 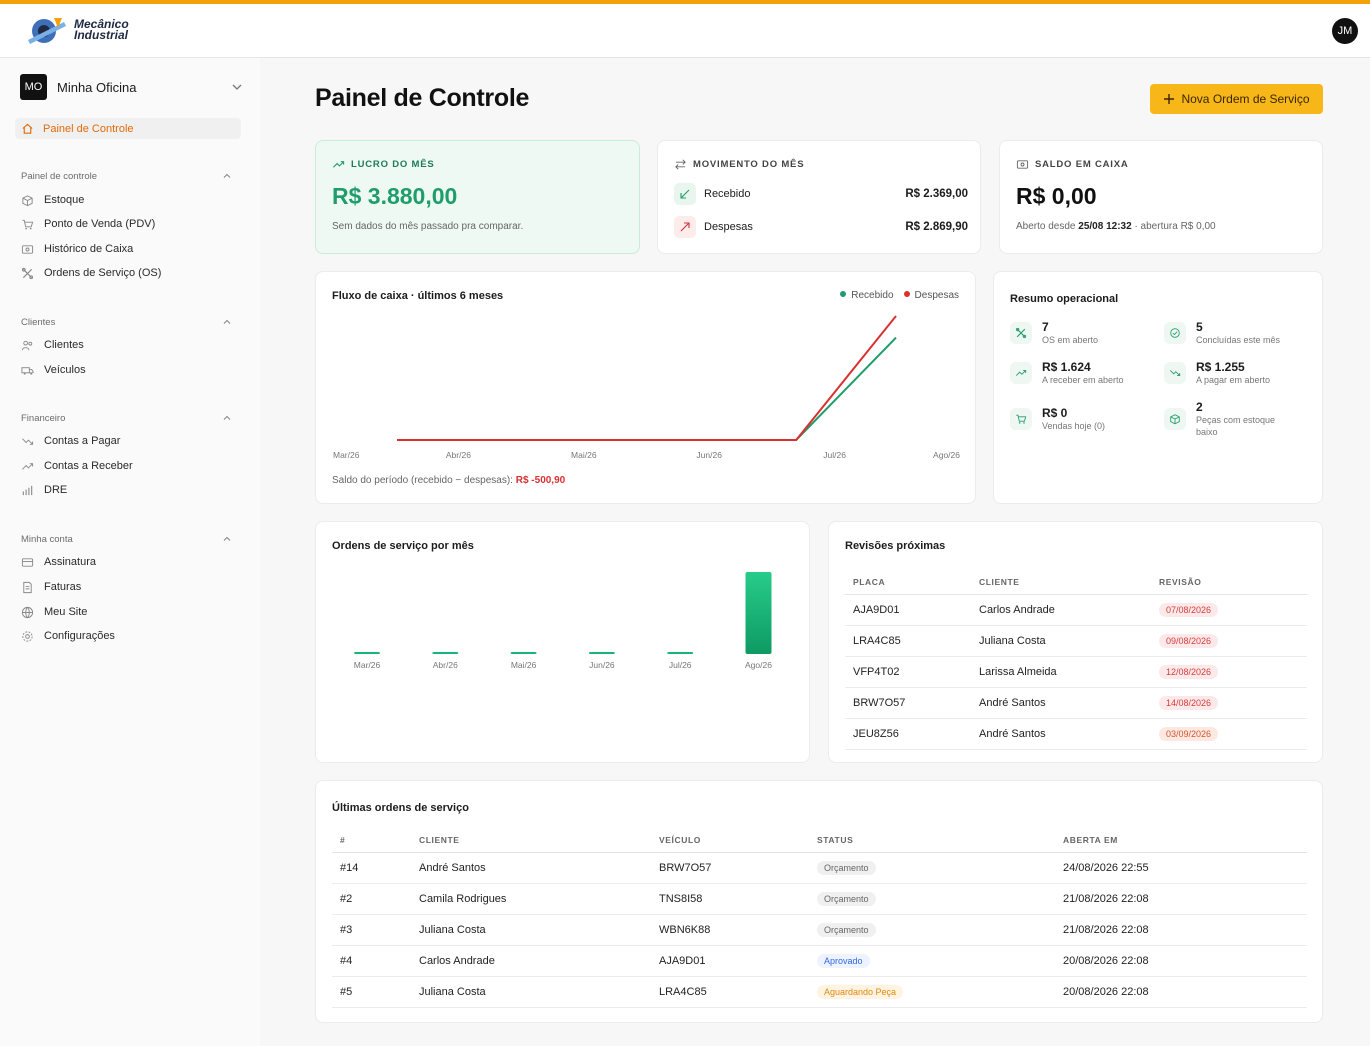 I want to click on revisao-cell: 07/08/2026, so click(x=1229, y=610).